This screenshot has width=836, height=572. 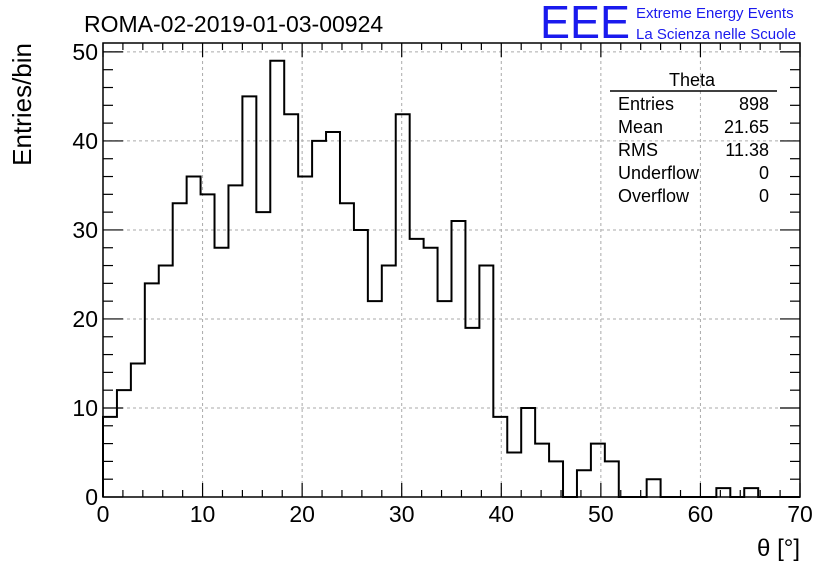 I want to click on x-tick-labels: 0 10 20 30 40 50 60 70, so click(x=455, y=514).